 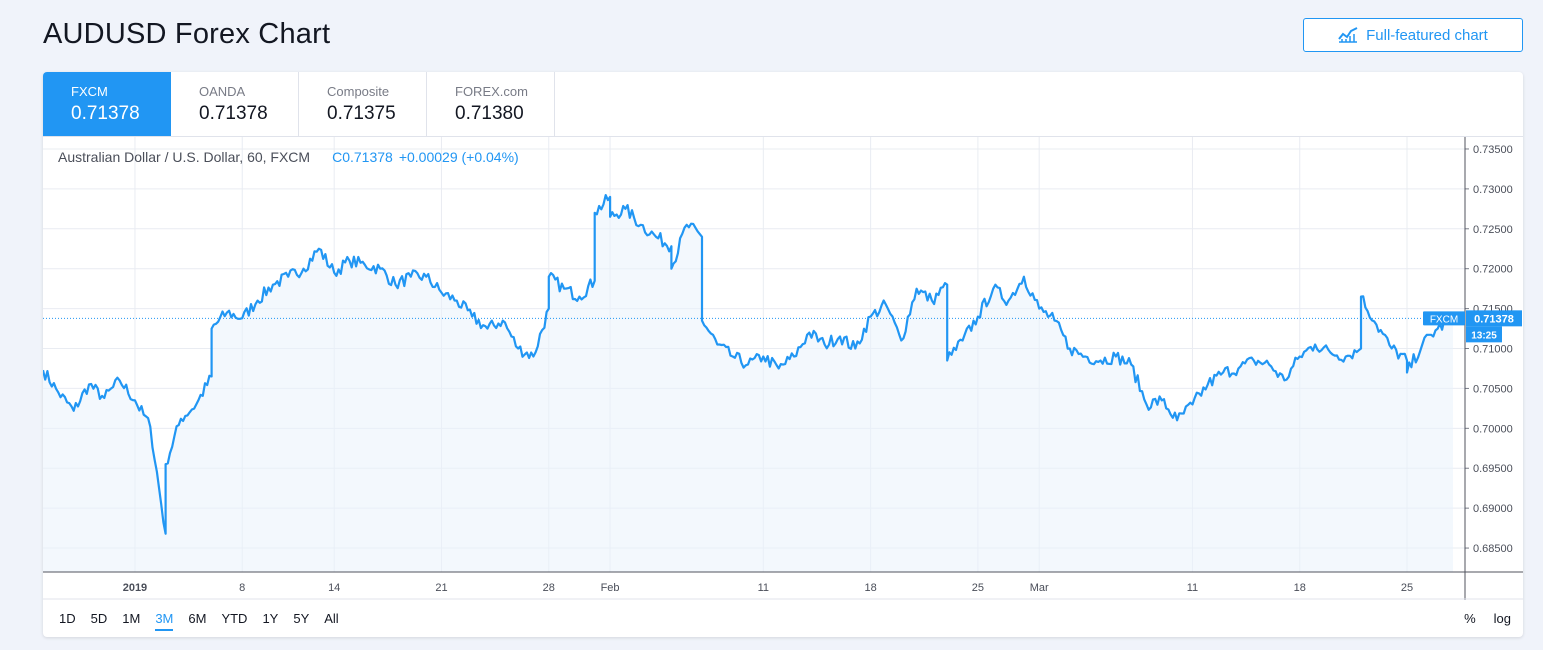 I want to click on chart-line-icon, so click(x=1348, y=35).